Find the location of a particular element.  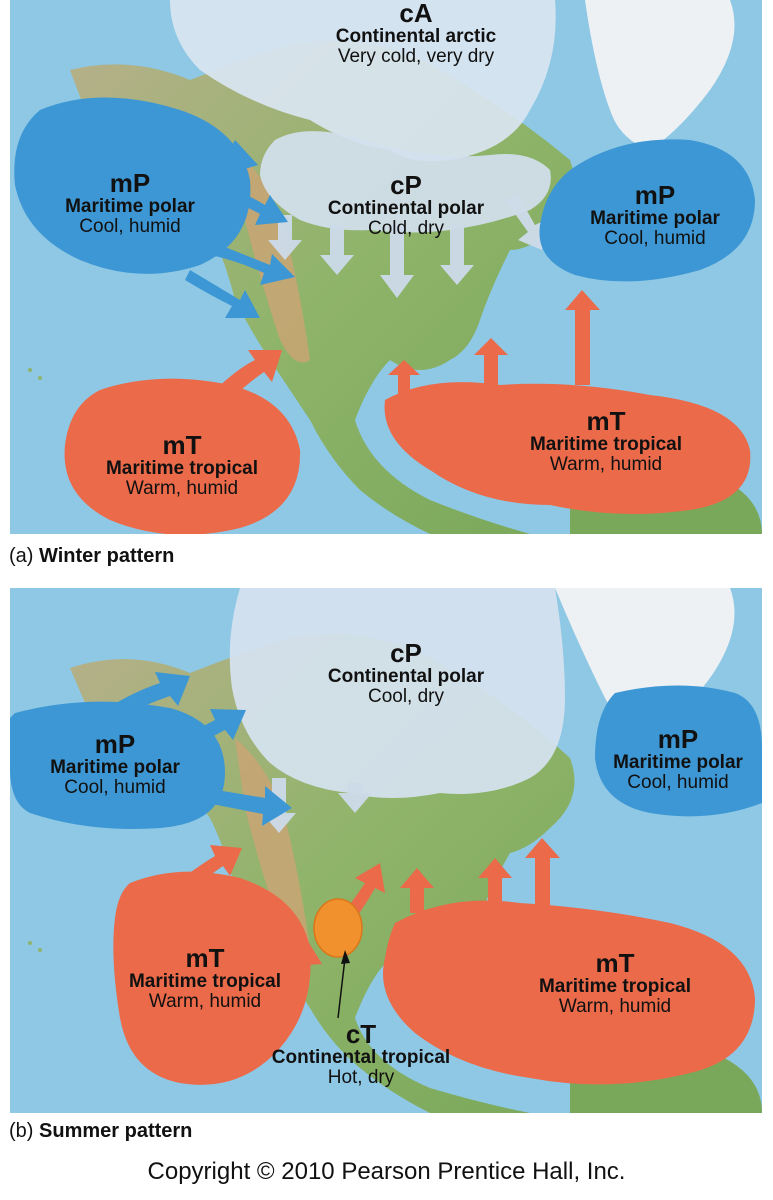

ca-desc: Very cold, very dry is located at coordinates (416, 57).